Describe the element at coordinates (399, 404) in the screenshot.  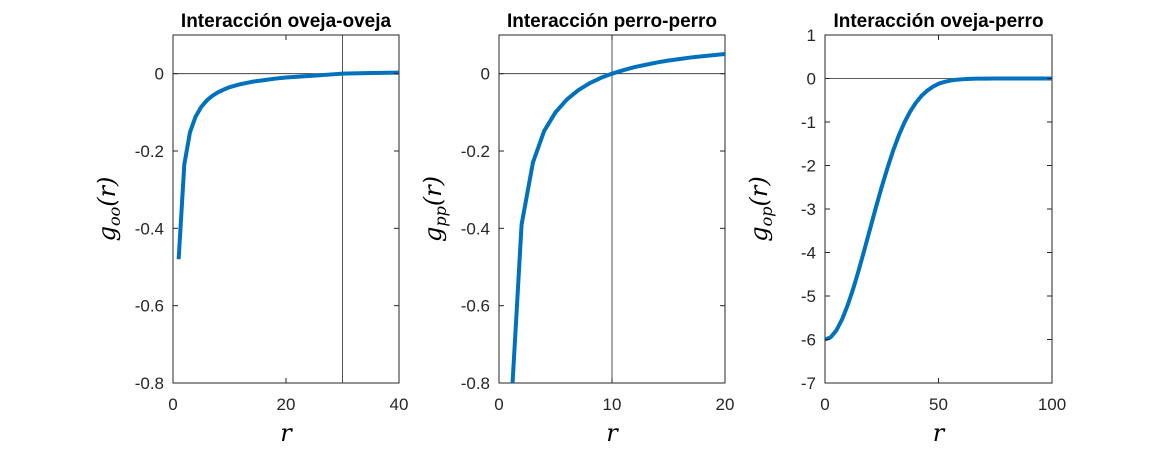
I see `x-tick-label: 40` at that location.